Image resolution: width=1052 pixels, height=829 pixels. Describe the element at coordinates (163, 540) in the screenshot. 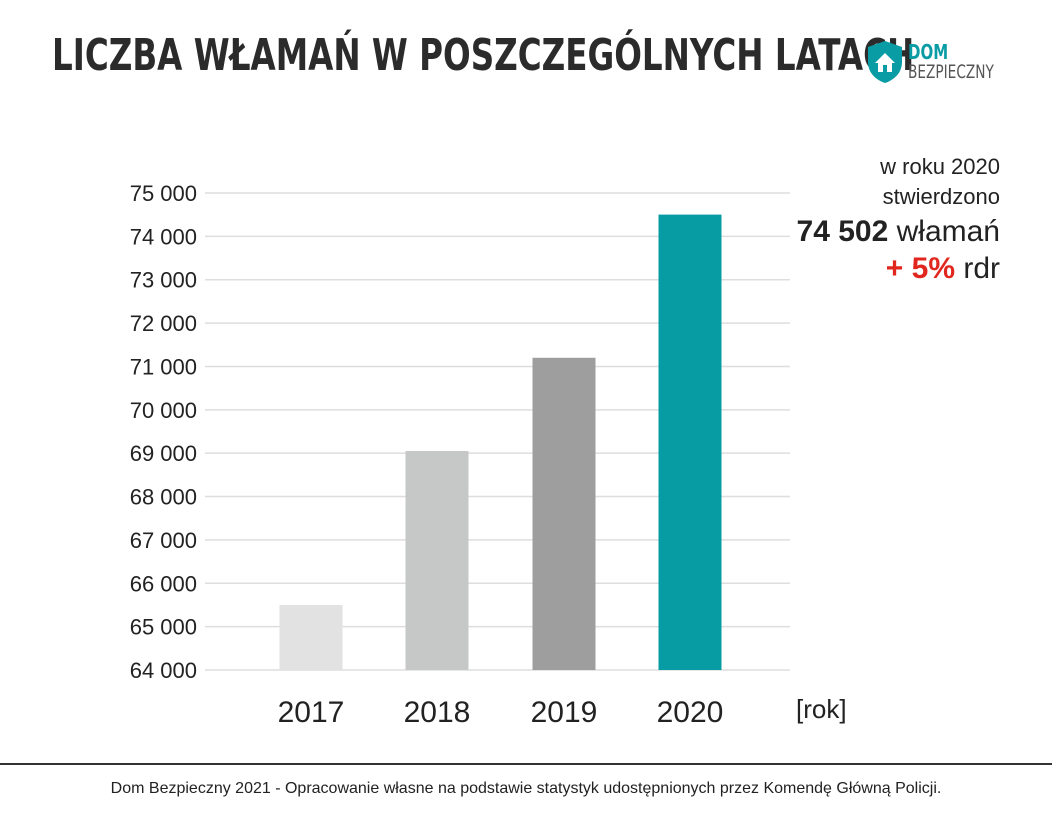

I see `y-tick-label: 67 000` at that location.